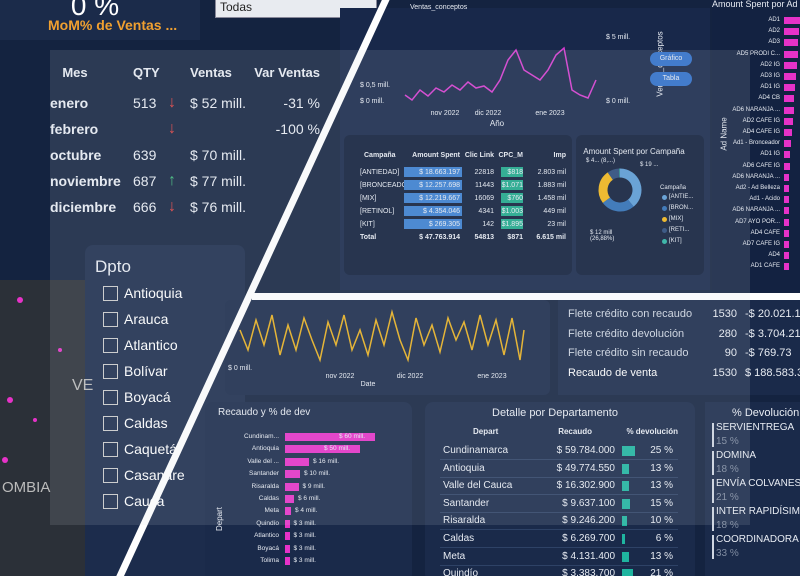 This screenshot has height=576, width=800. Describe the element at coordinates (526, 296) in the screenshot. I see `divider-horizontal` at that location.